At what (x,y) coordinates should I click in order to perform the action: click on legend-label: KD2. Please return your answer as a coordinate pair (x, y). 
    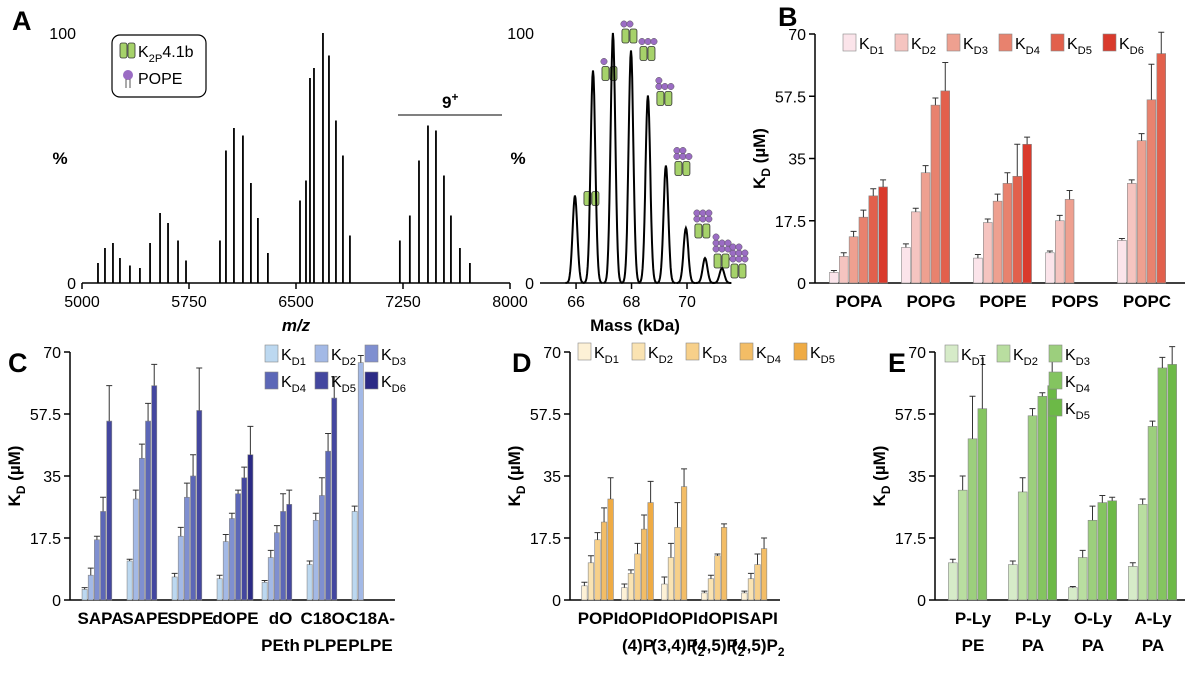
    Looking at the image, I should click on (343, 357).